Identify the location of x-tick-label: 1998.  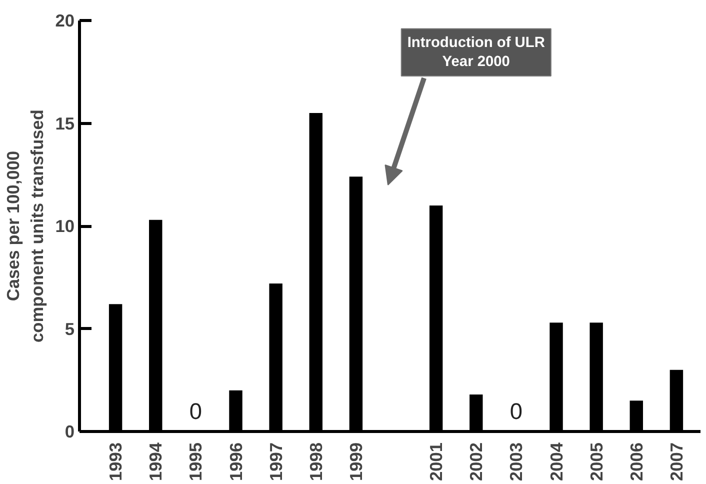
(316, 462).